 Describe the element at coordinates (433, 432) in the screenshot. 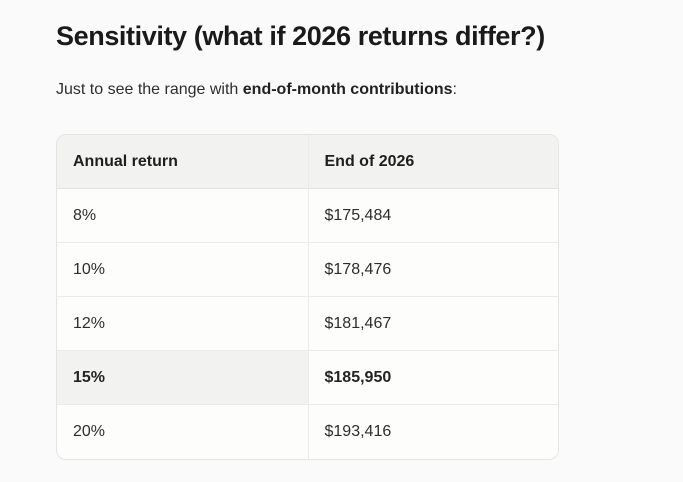

I see `cell-end-of-2026: $193,416` at that location.